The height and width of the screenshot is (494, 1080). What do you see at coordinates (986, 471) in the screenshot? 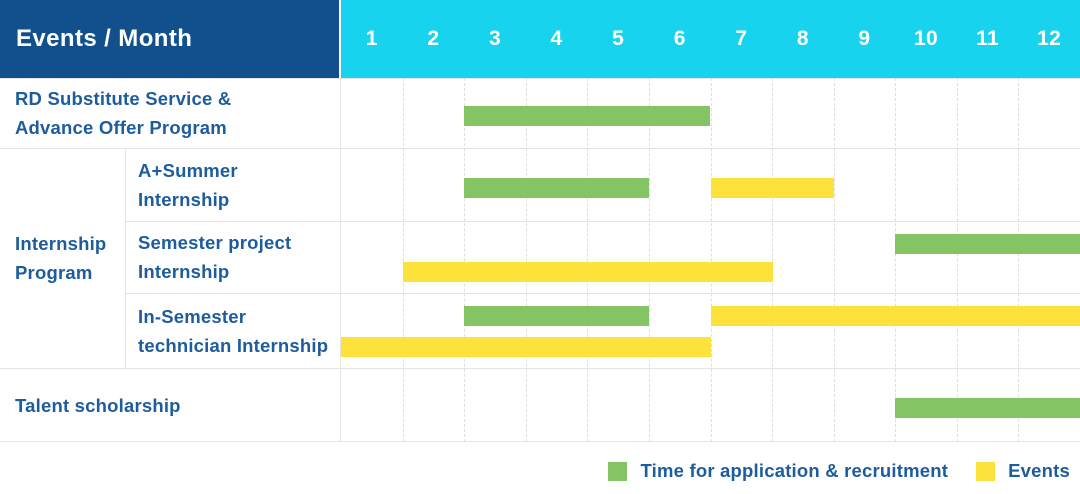
I see `legend-swatch-event` at bounding box center [986, 471].